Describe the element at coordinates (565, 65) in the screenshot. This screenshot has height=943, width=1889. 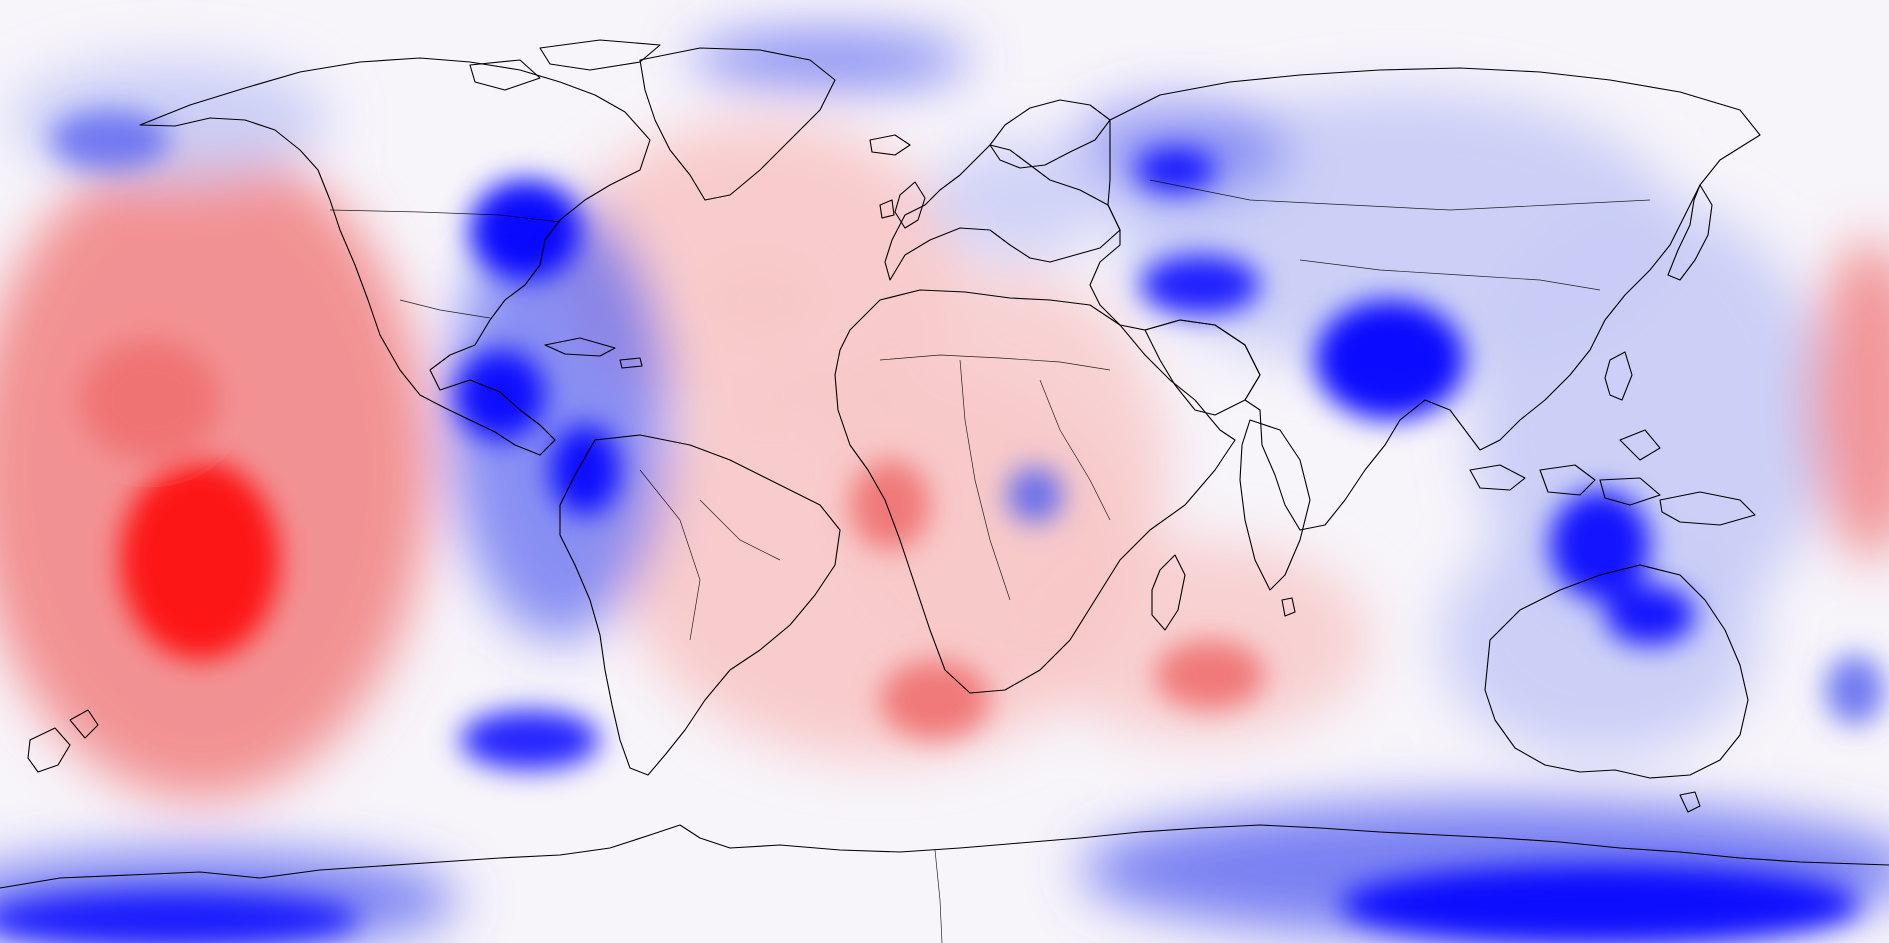
I see `coastline-arctic-islands` at that location.